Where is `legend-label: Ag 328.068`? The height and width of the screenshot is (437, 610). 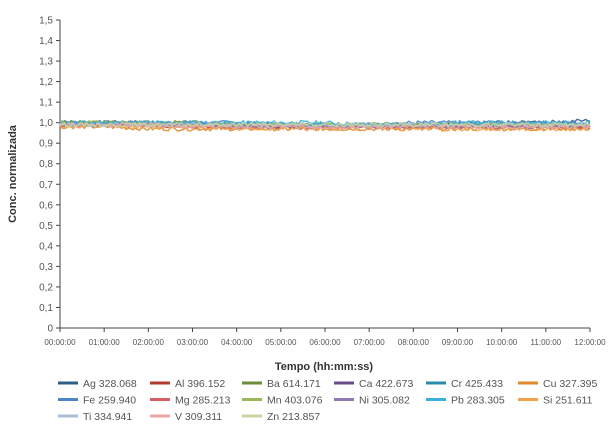
legend-label: Ag 328.068 is located at coordinates (110, 384).